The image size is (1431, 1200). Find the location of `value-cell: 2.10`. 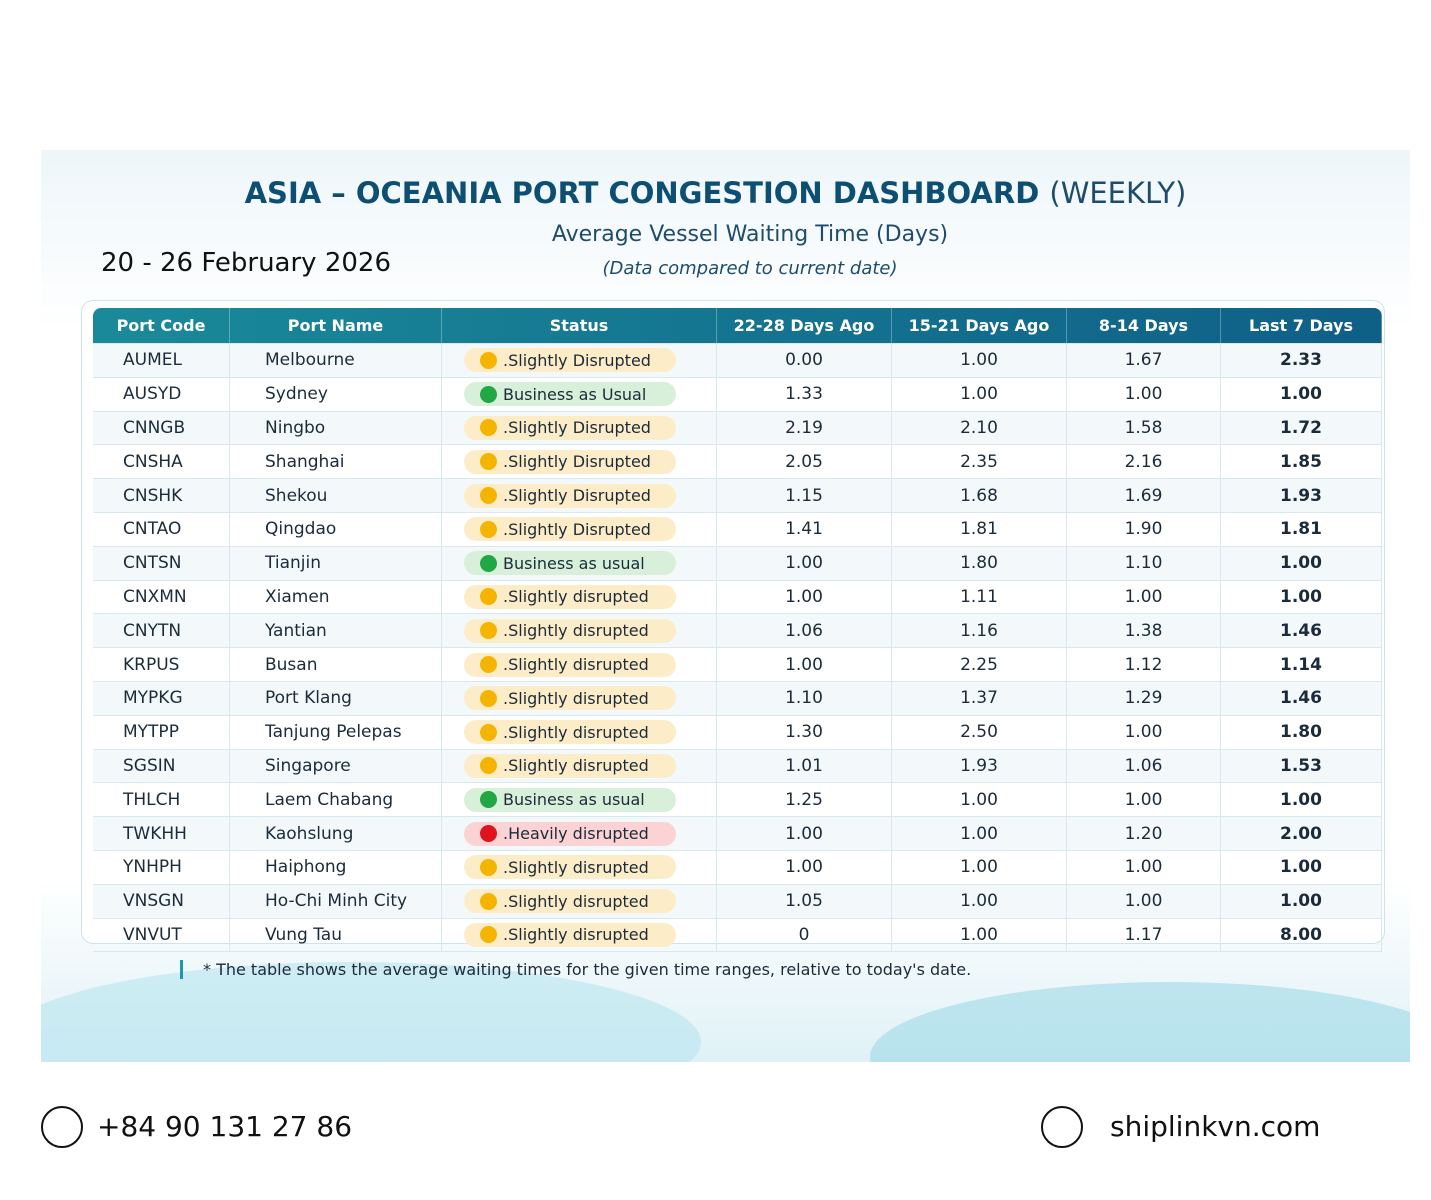

value-cell: 2.10 is located at coordinates (979, 428).